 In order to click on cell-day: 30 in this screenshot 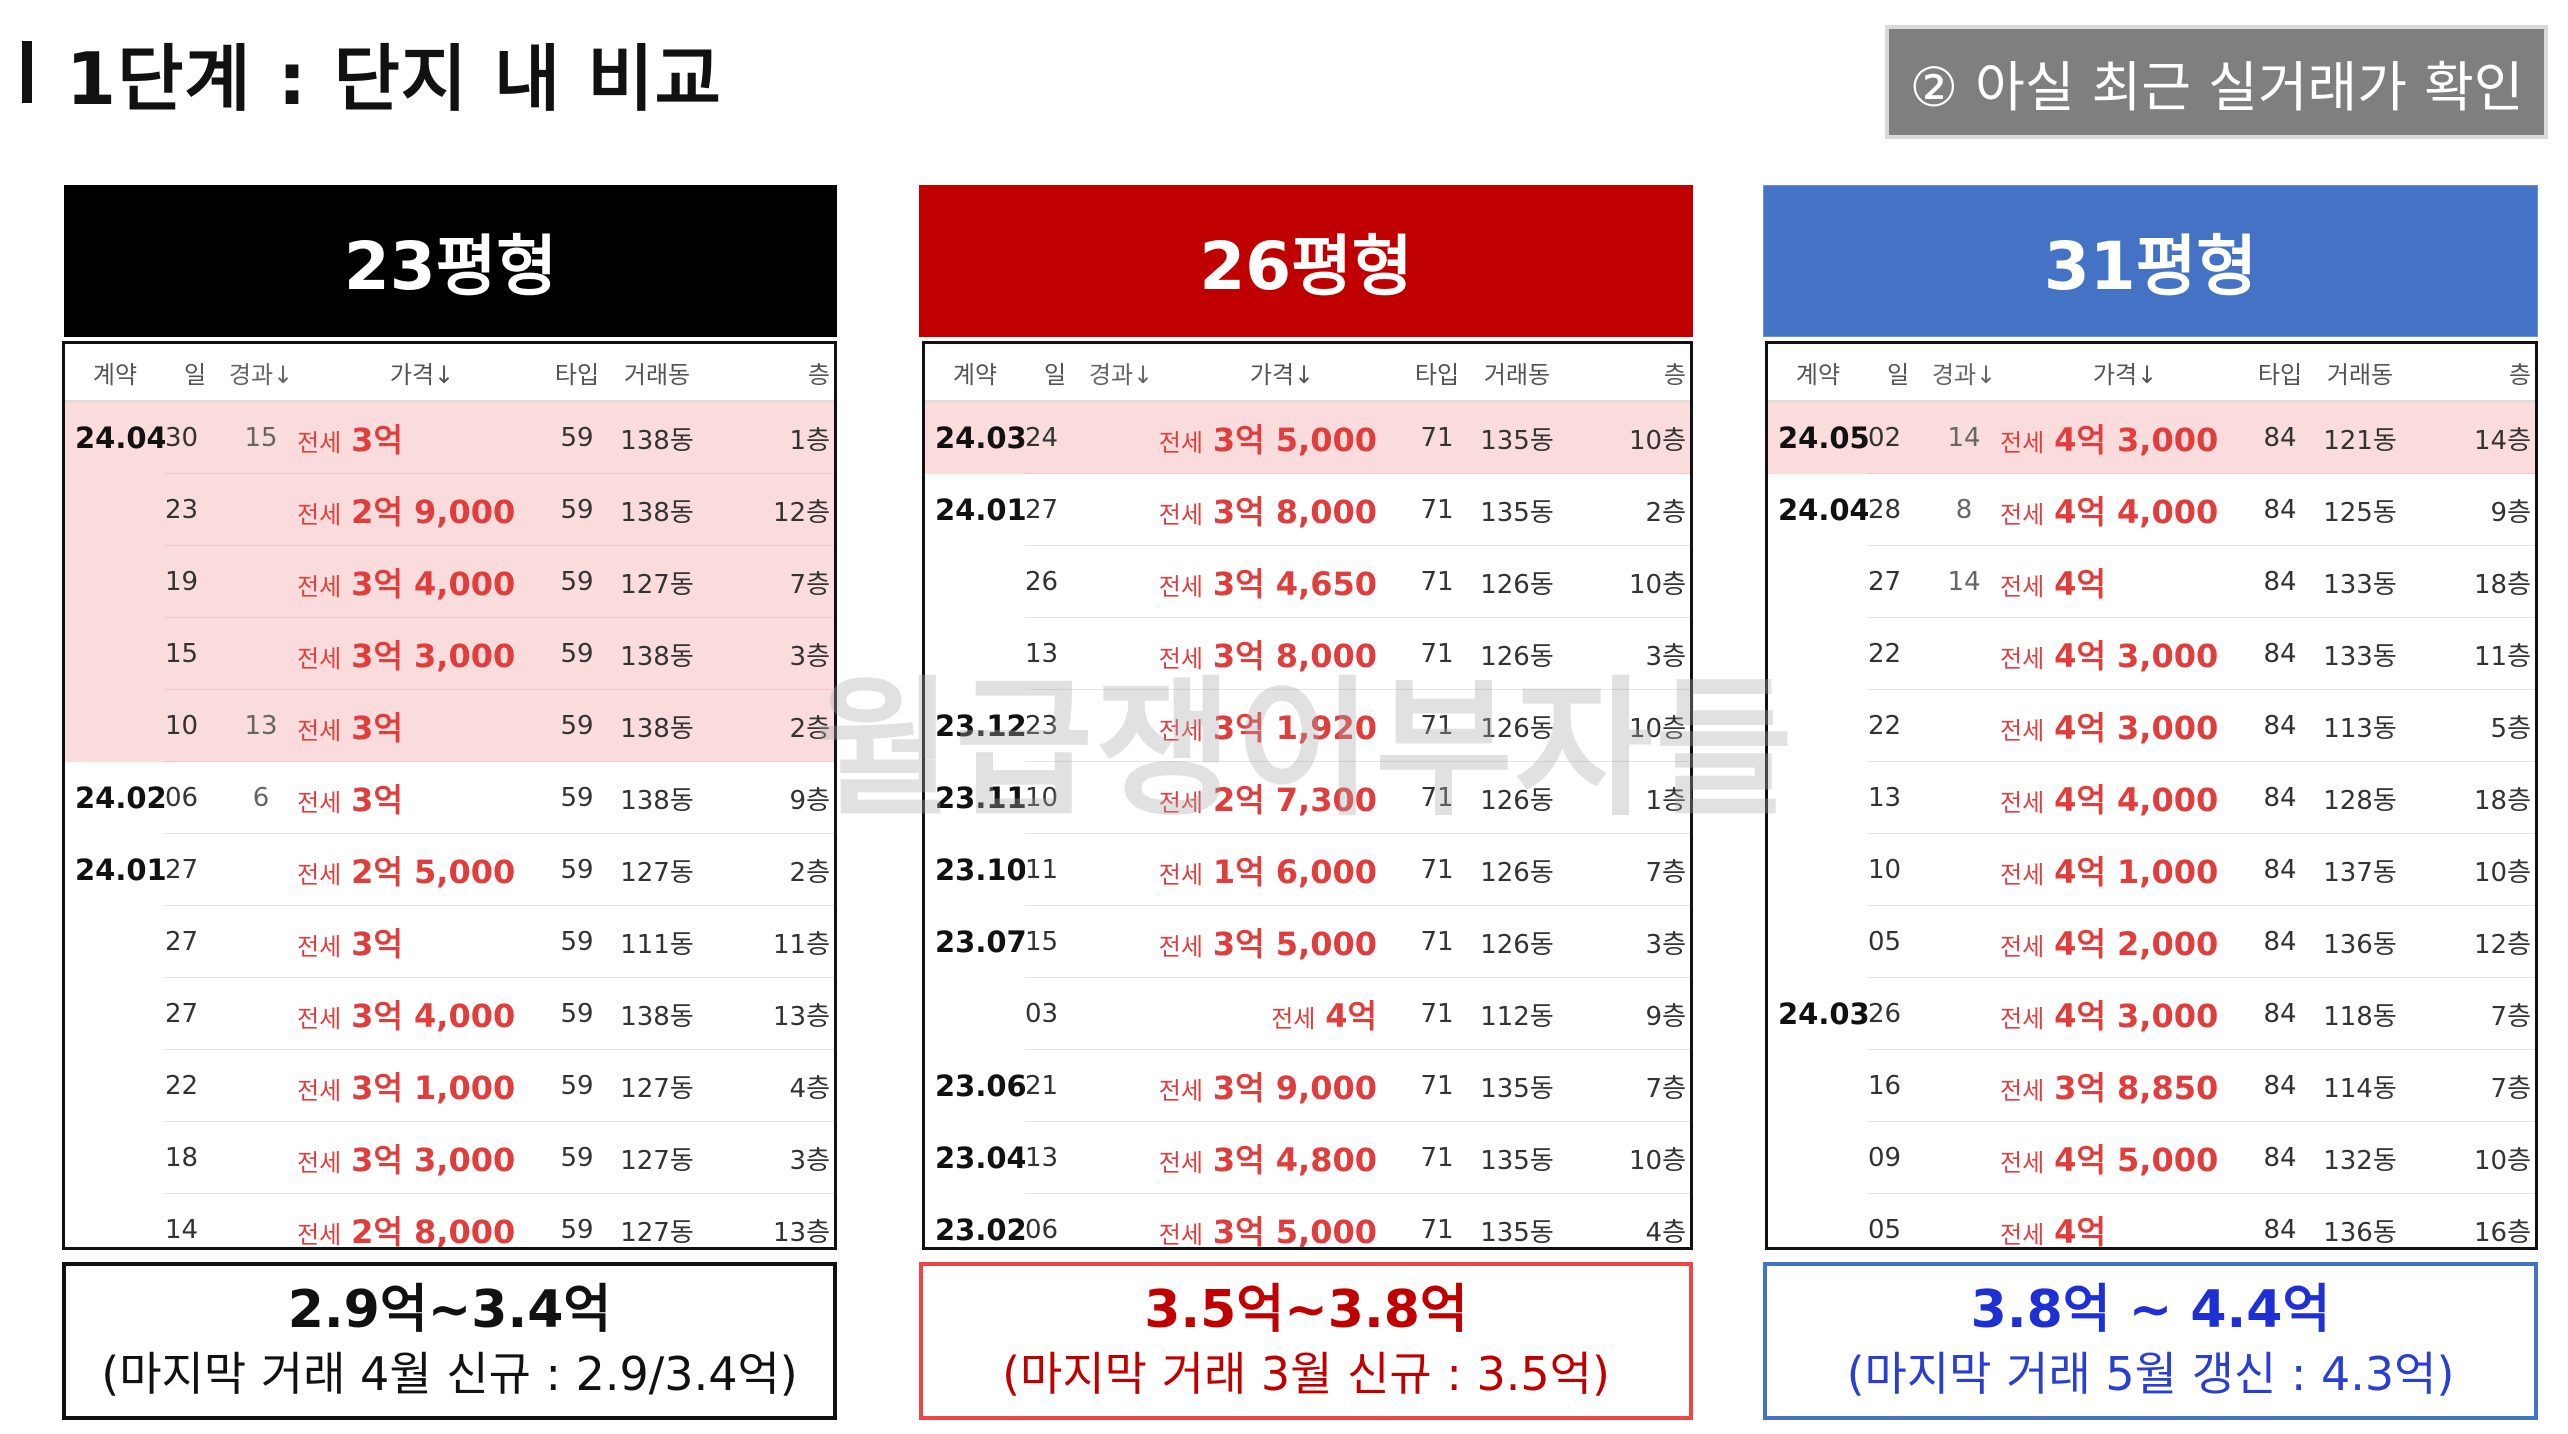, I will do `click(182, 438)`.